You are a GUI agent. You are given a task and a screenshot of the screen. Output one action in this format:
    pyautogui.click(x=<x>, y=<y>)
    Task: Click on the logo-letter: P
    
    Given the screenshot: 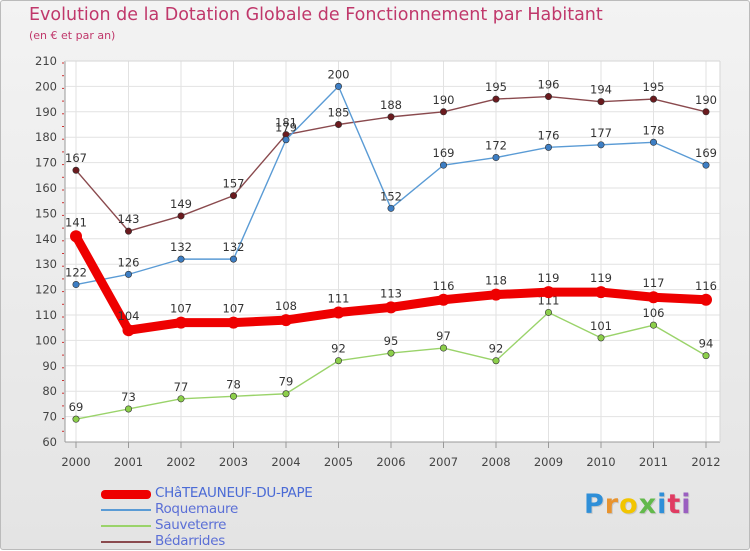 What is the action you would take?
    pyautogui.click(x=594, y=504)
    